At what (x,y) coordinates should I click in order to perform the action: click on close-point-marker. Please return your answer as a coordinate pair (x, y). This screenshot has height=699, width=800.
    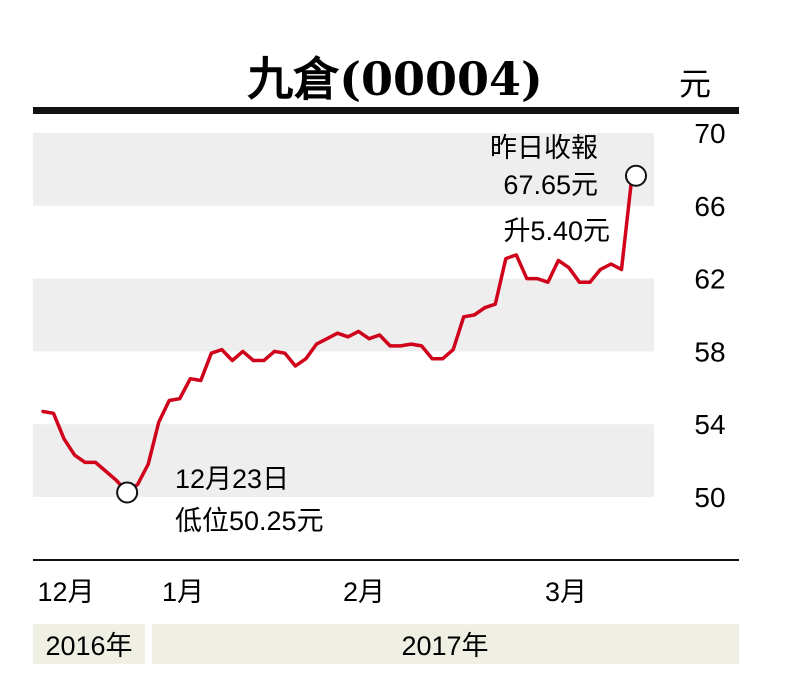
    Looking at the image, I should click on (636, 175).